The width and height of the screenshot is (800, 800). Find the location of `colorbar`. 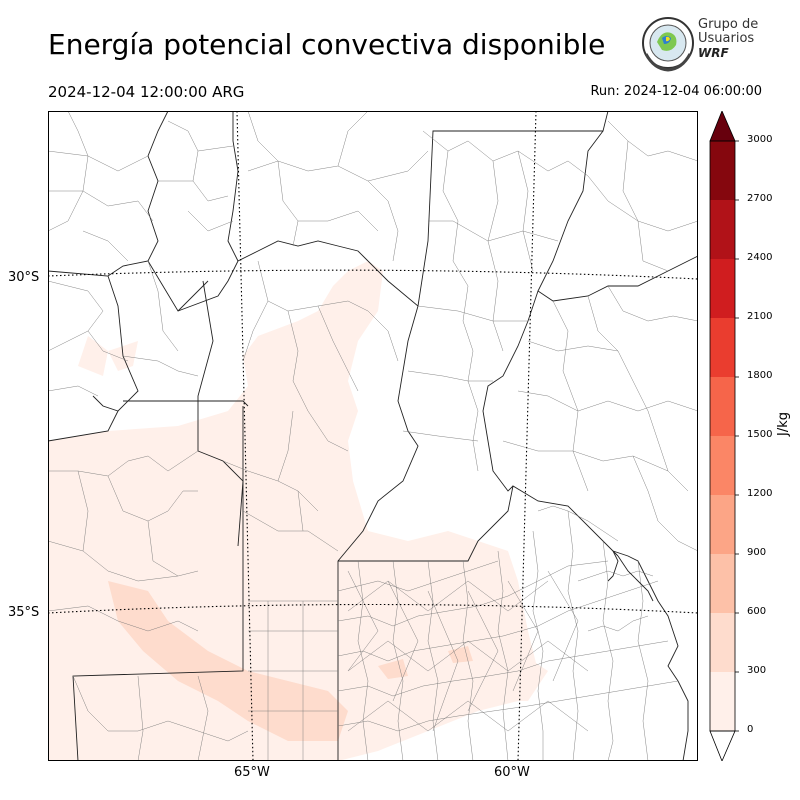

colorbar is located at coordinates (724, 436).